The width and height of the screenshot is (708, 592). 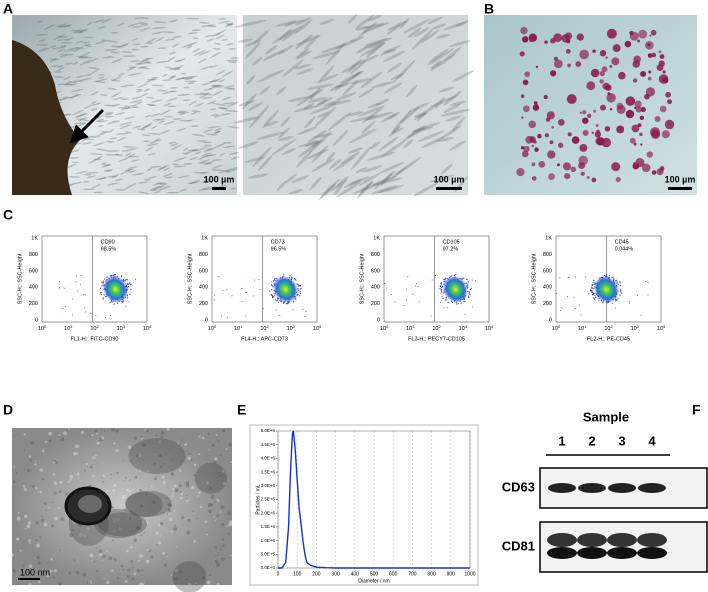 What do you see at coordinates (582, 328) in the screenshot?
I see `x-tick-label: 10¹` at bounding box center [582, 328].